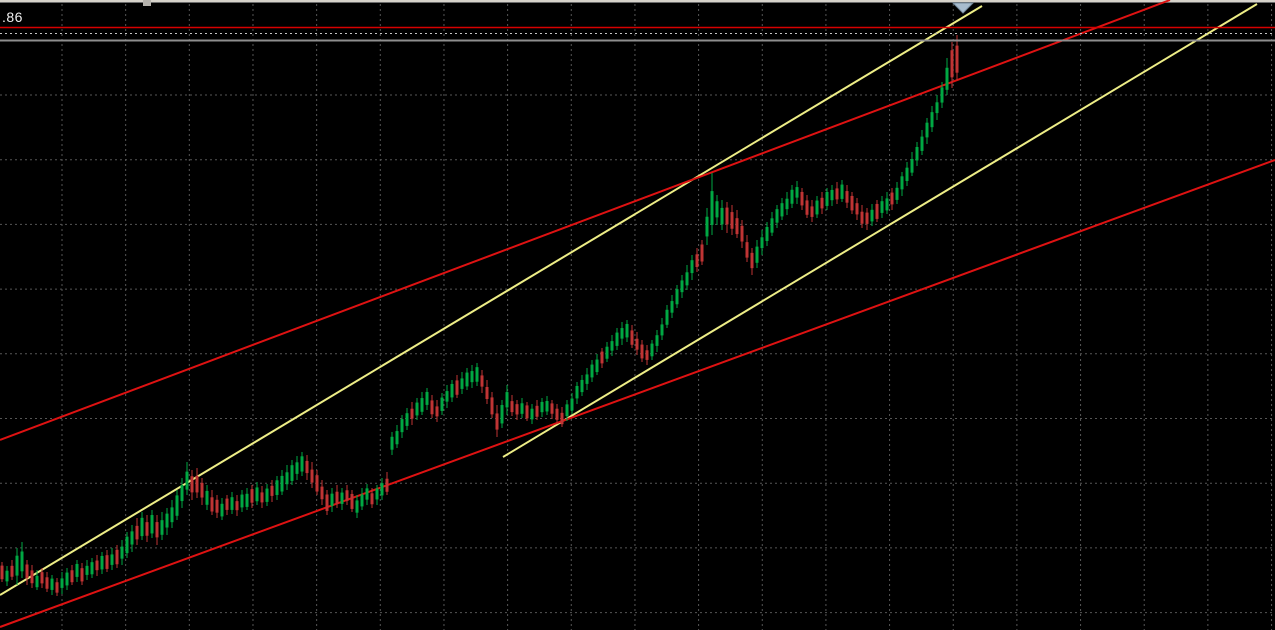 This screenshot has width=1275, height=630. What do you see at coordinates (963, 8) in the screenshot?
I see `scroll-position-marker-icon` at bounding box center [963, 8].